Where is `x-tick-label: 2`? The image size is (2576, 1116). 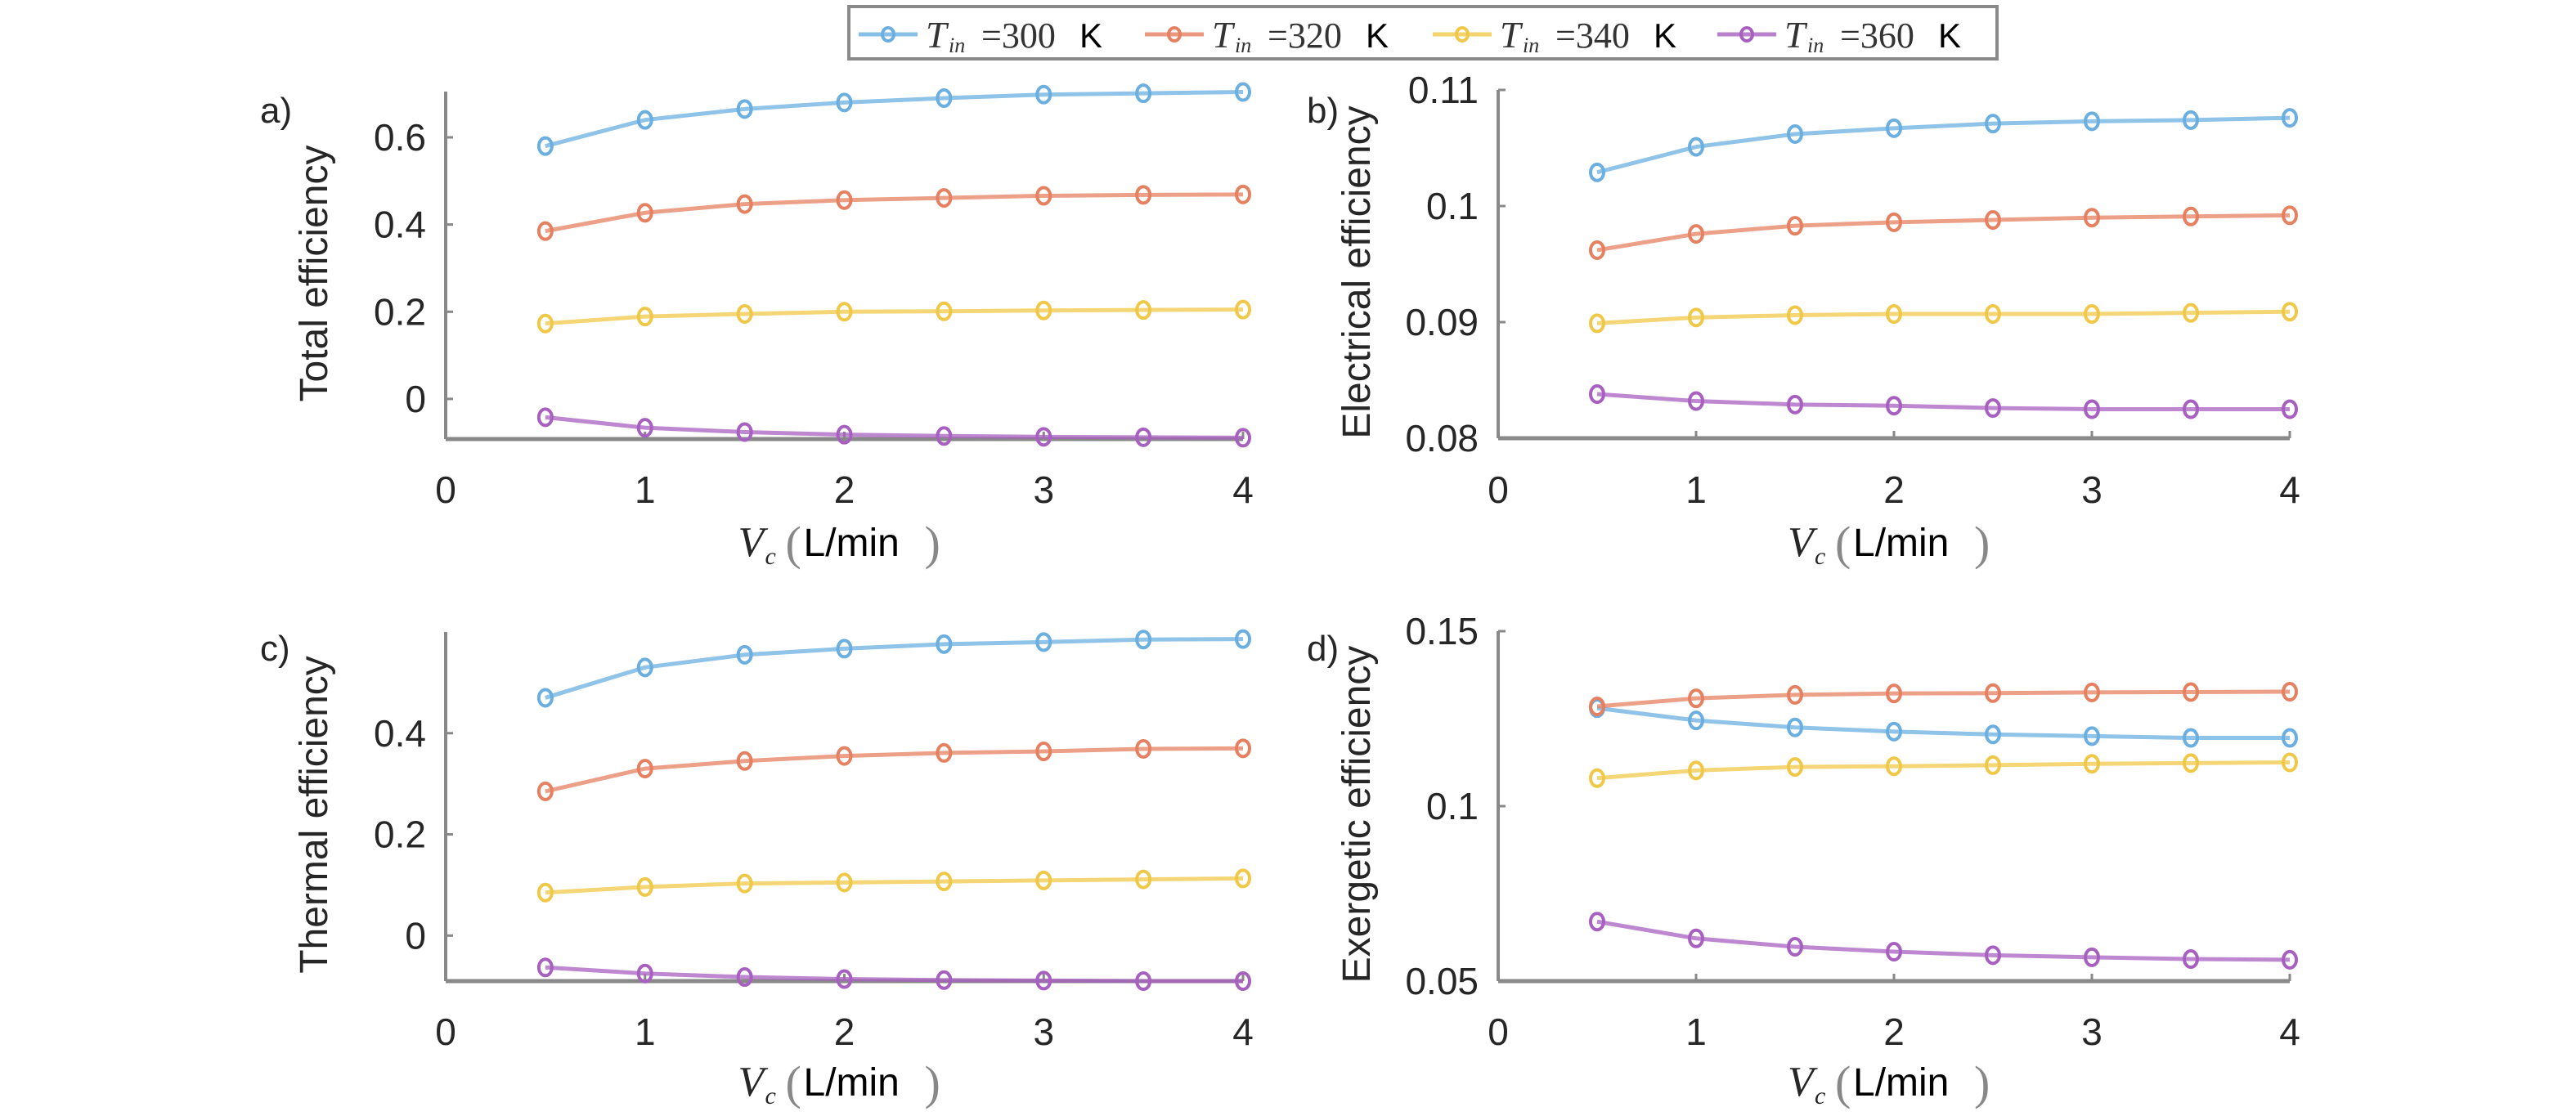
x-tick-label: 2 is located at coordinates (844, 1032).